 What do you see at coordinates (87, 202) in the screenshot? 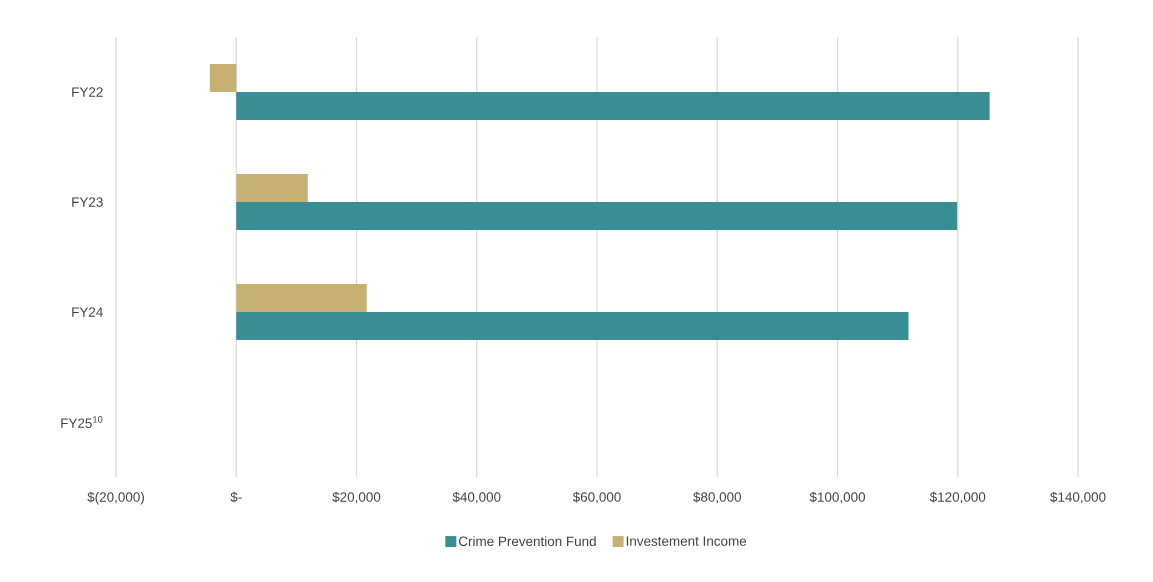
I see `y-tick-label: FY23` at bounding box center [87, 202].